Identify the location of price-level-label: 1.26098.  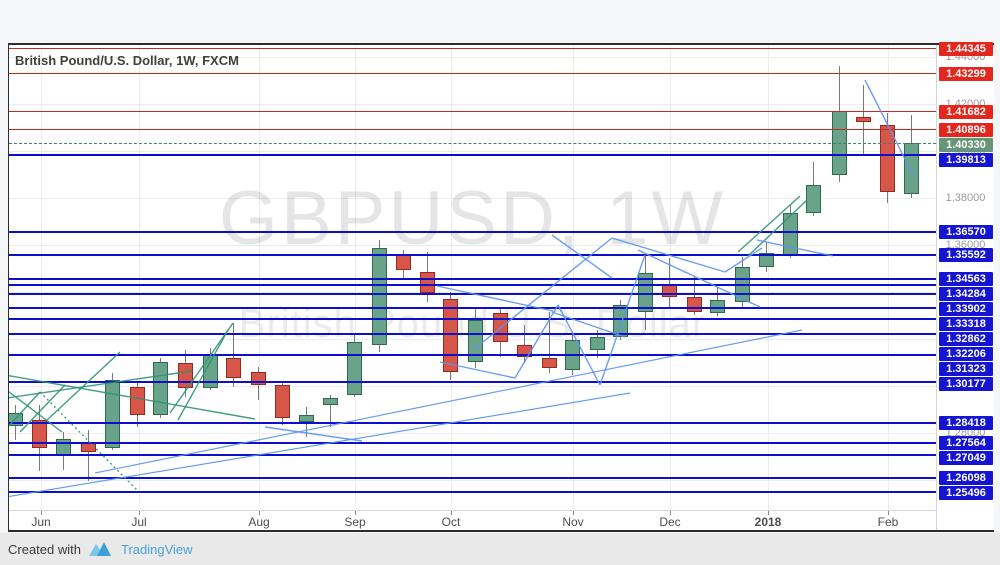
(966, 477).